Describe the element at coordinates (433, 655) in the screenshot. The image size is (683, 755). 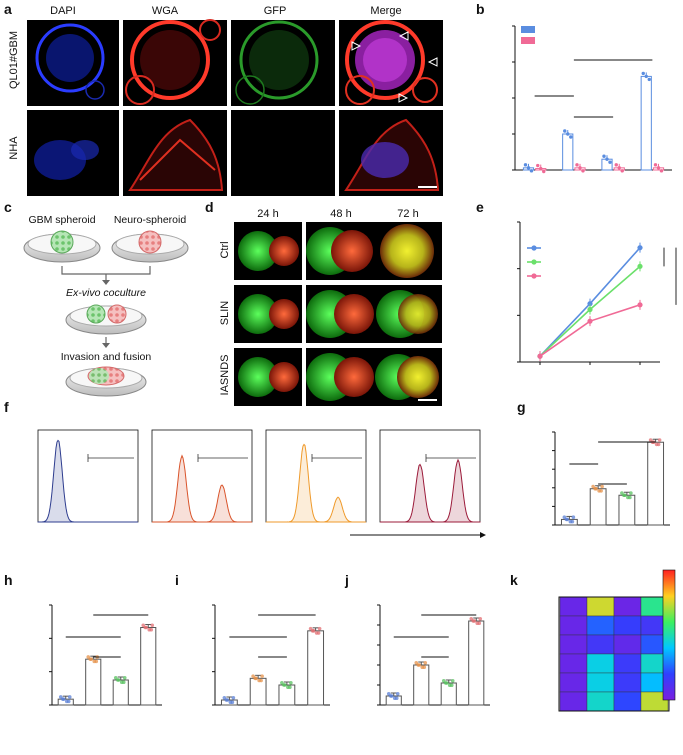
I see `panel-j-chart` at that location.